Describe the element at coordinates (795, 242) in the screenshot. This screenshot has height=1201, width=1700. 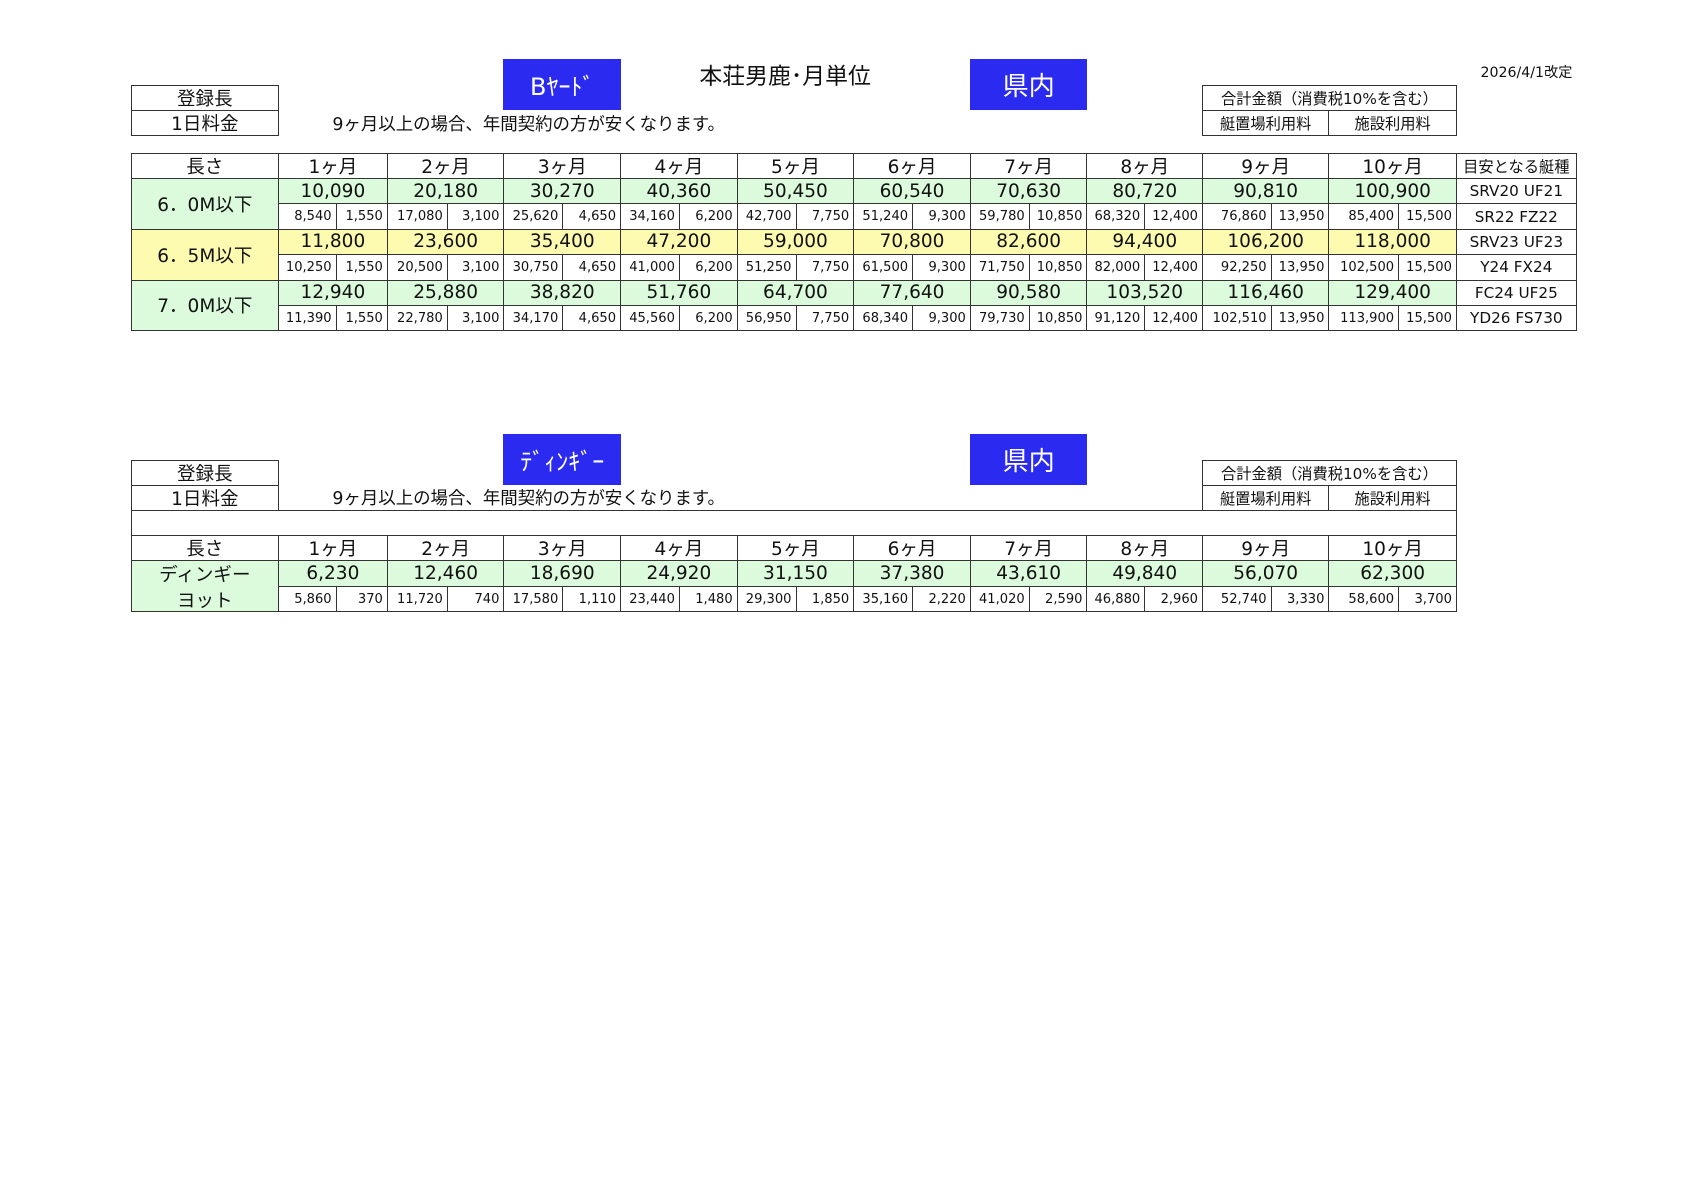
I see `total-fee: 59,000` at that location.